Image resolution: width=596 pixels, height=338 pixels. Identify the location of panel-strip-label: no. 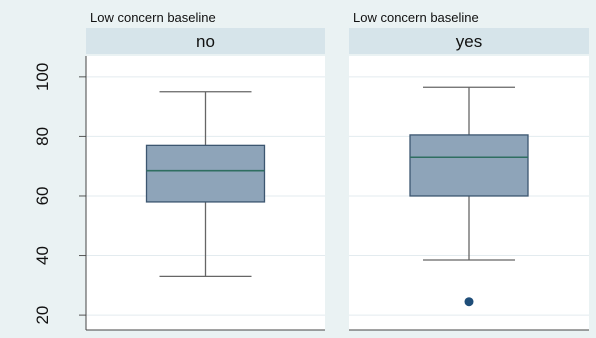
(205, 41).